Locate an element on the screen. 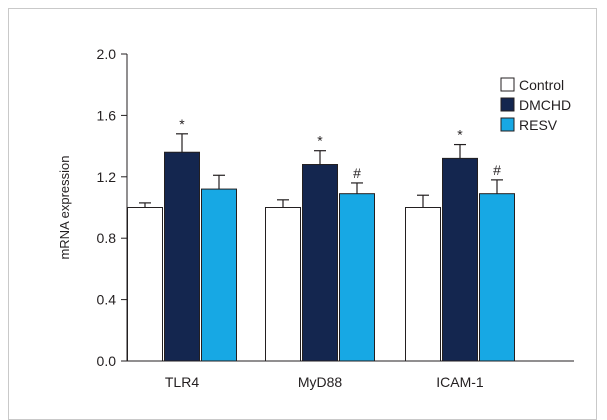  bar-resv-tlr4 is located at coordinates (219, 275).